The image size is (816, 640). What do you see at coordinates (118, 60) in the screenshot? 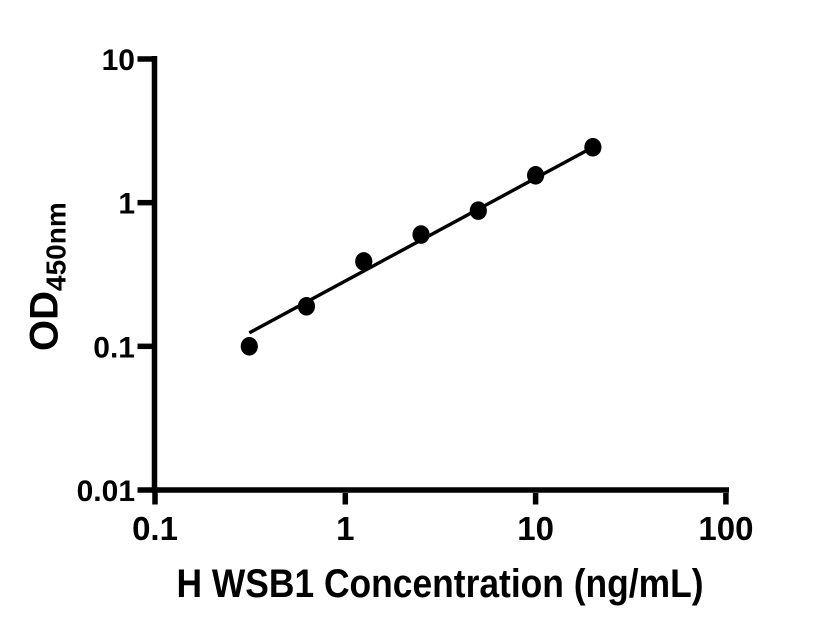
I see `y-tick-label: 10` at bounding box center [118, 60].